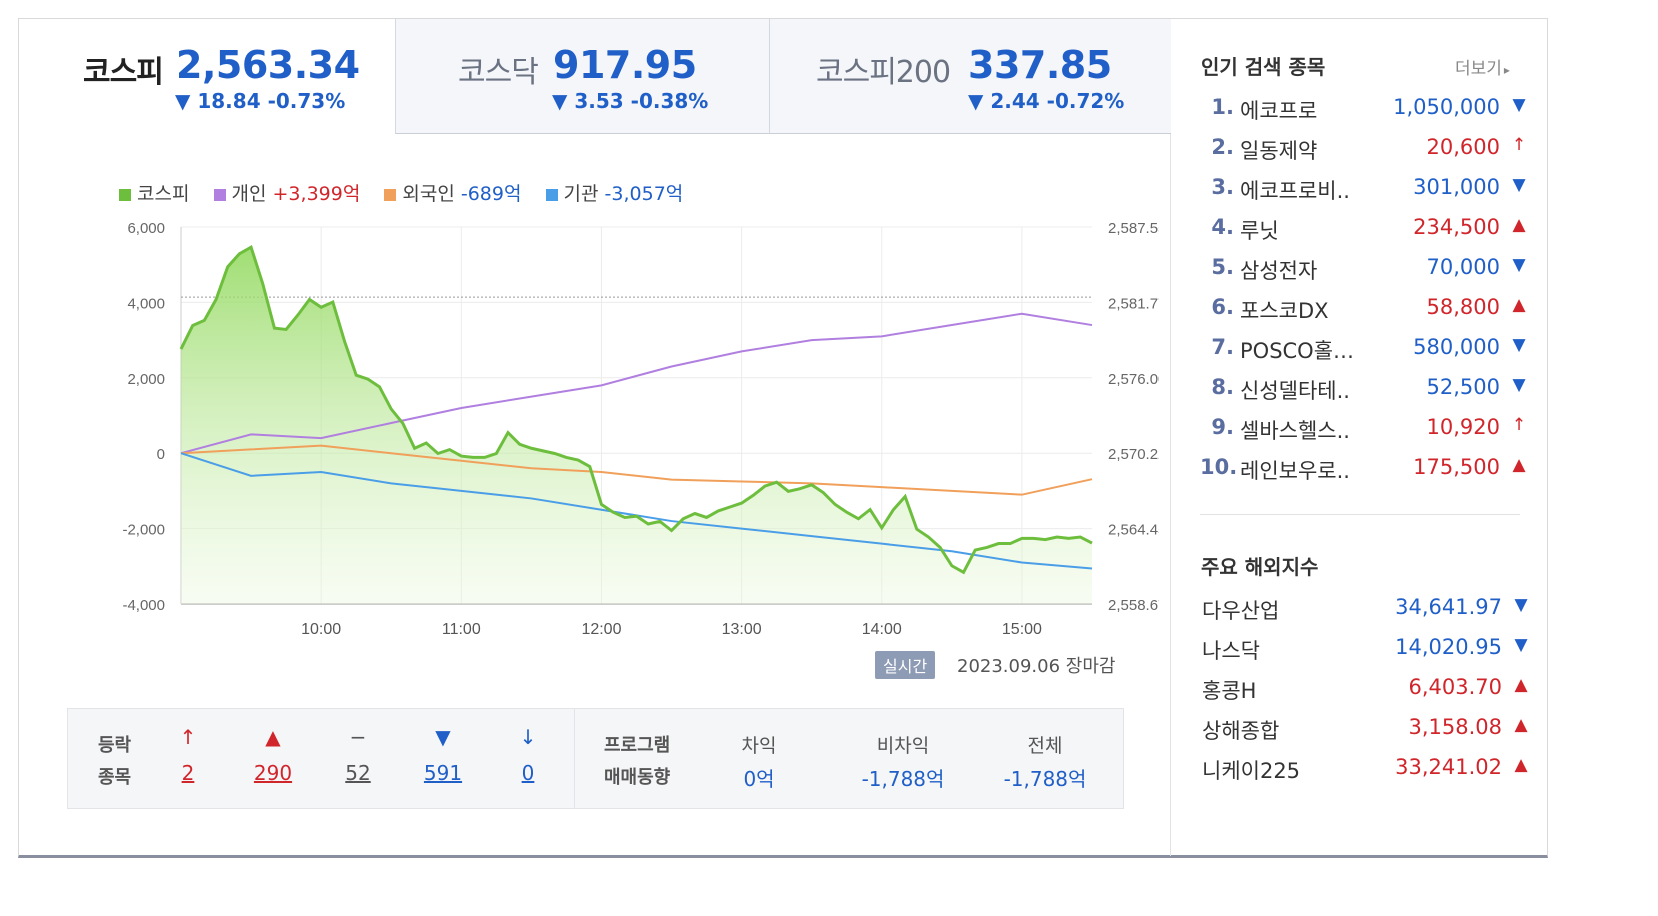 The image size is (1658, 916). What do you see at coordinates (1367, 695) in the screenshot?
I see `overseas-item: 홍콩H 6,403.70 ▲` at bounding box center [1367, 695].